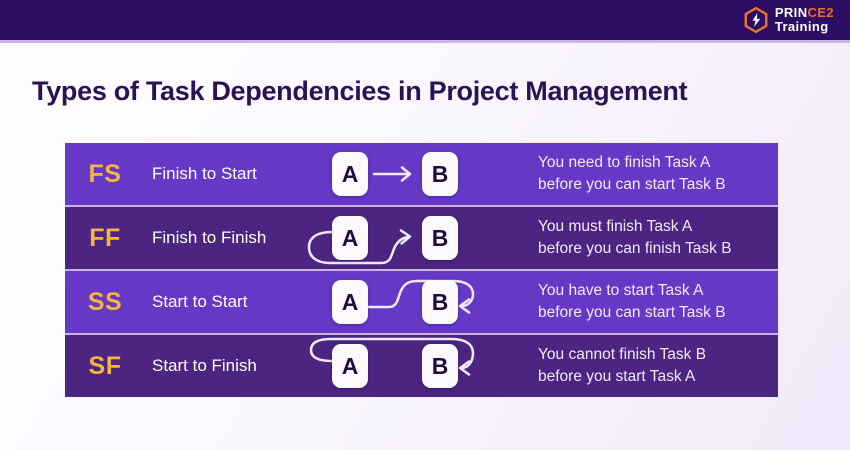 This screenshot has width=850, height=450. I want to click on dependency-label: Start to Finish, so click(204, 365).